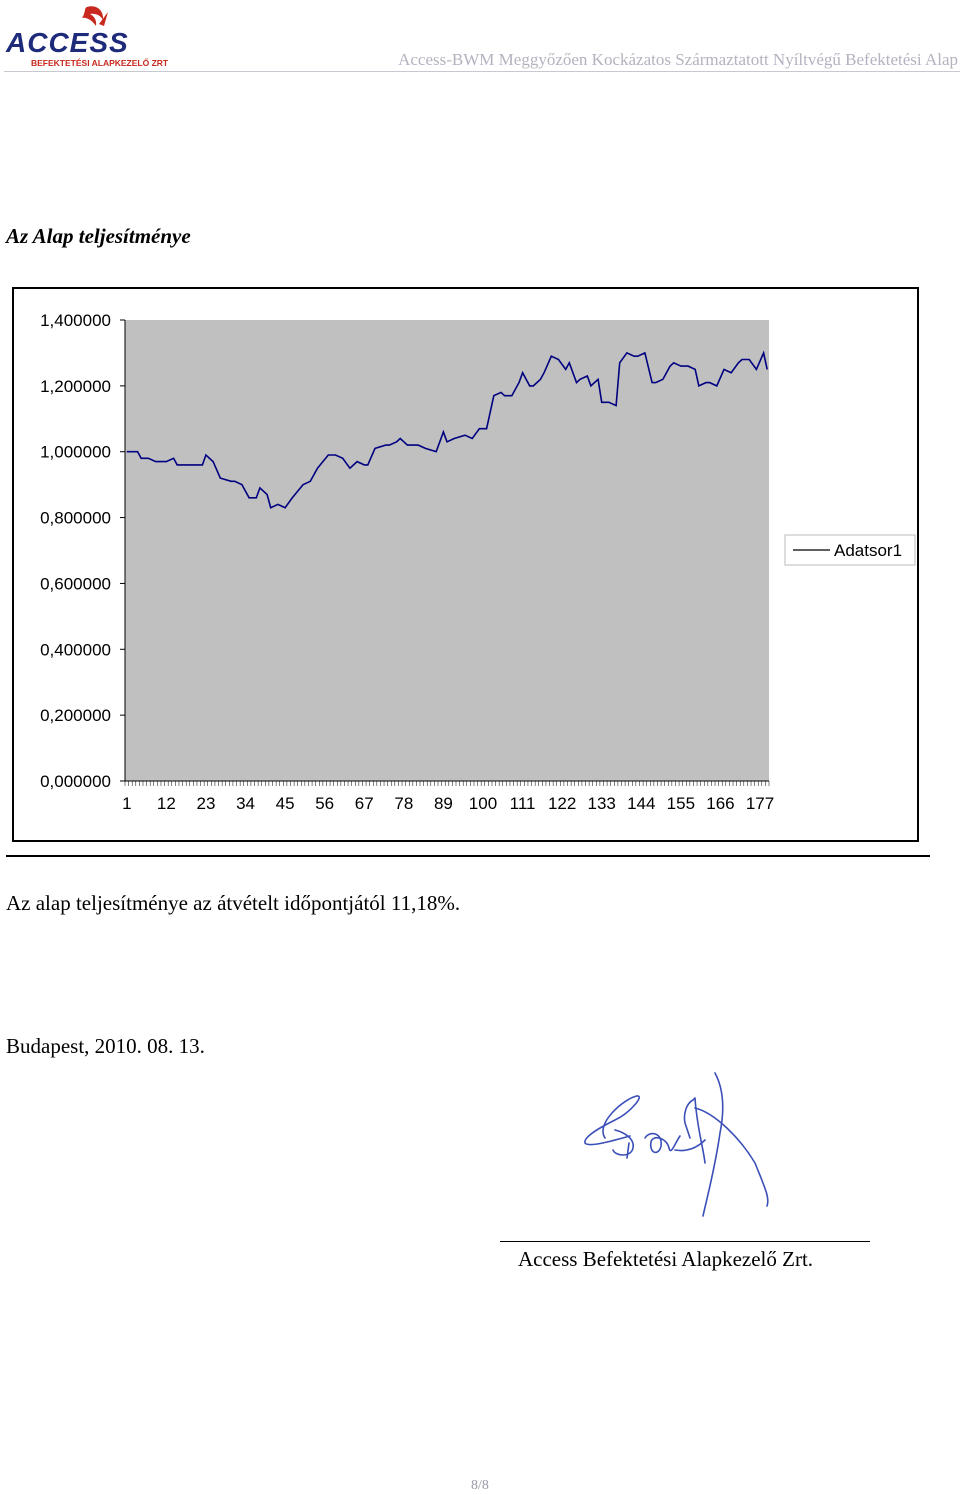  What do you see at coordinates (75, 649) in the screenshot?
I see `y-tick-label: 0,400000` at bounding box center [75, 649].